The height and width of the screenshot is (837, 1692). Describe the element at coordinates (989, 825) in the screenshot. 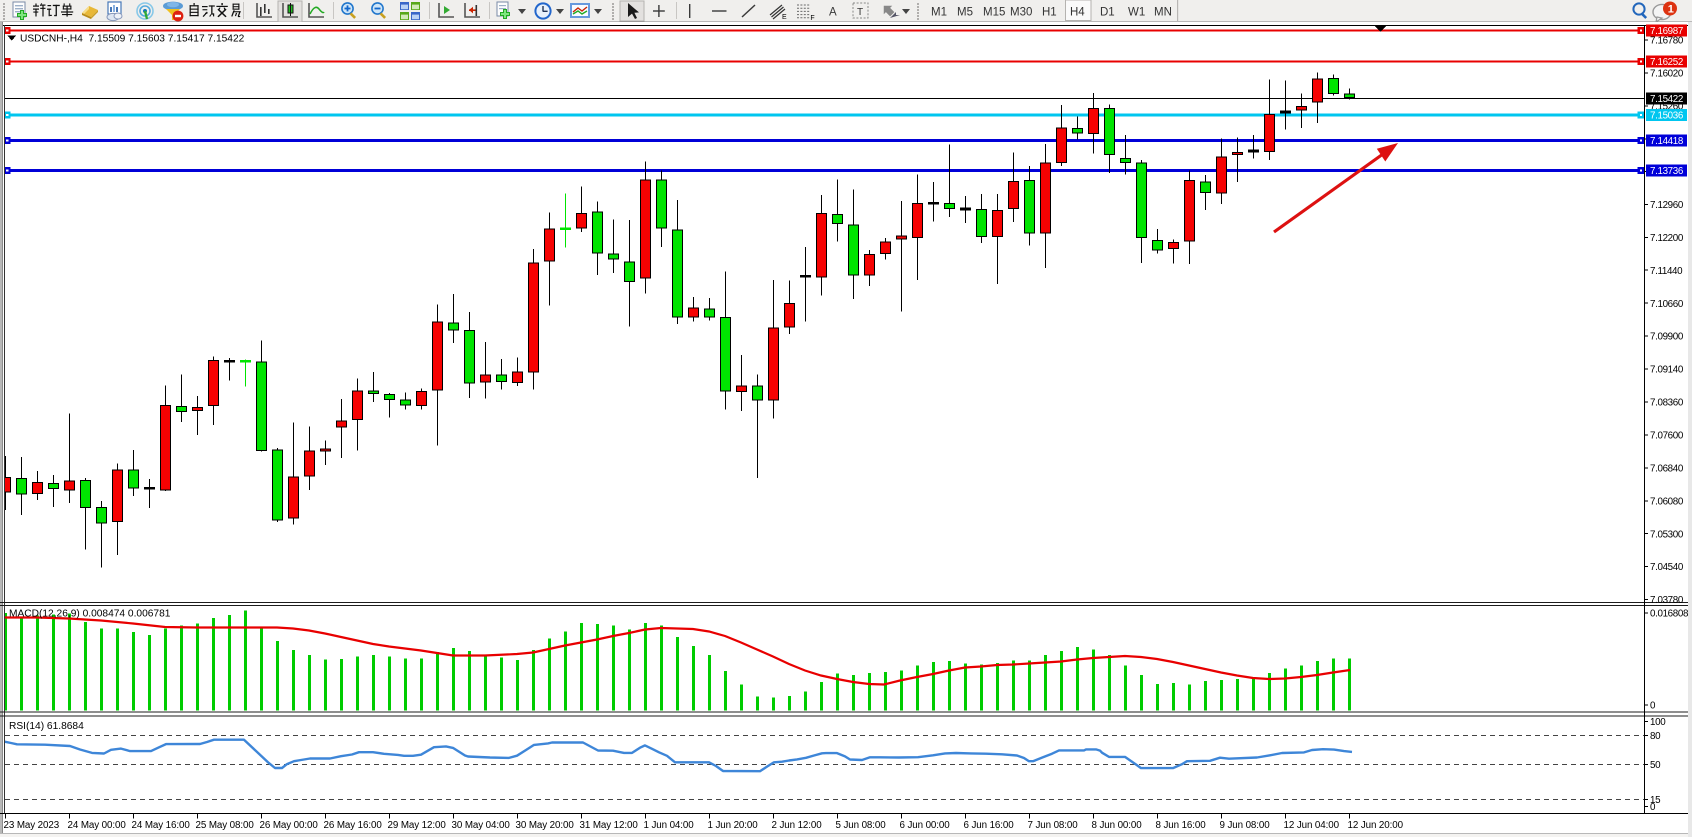

I see `svg-text: 6 Jun 16:00` at that location.